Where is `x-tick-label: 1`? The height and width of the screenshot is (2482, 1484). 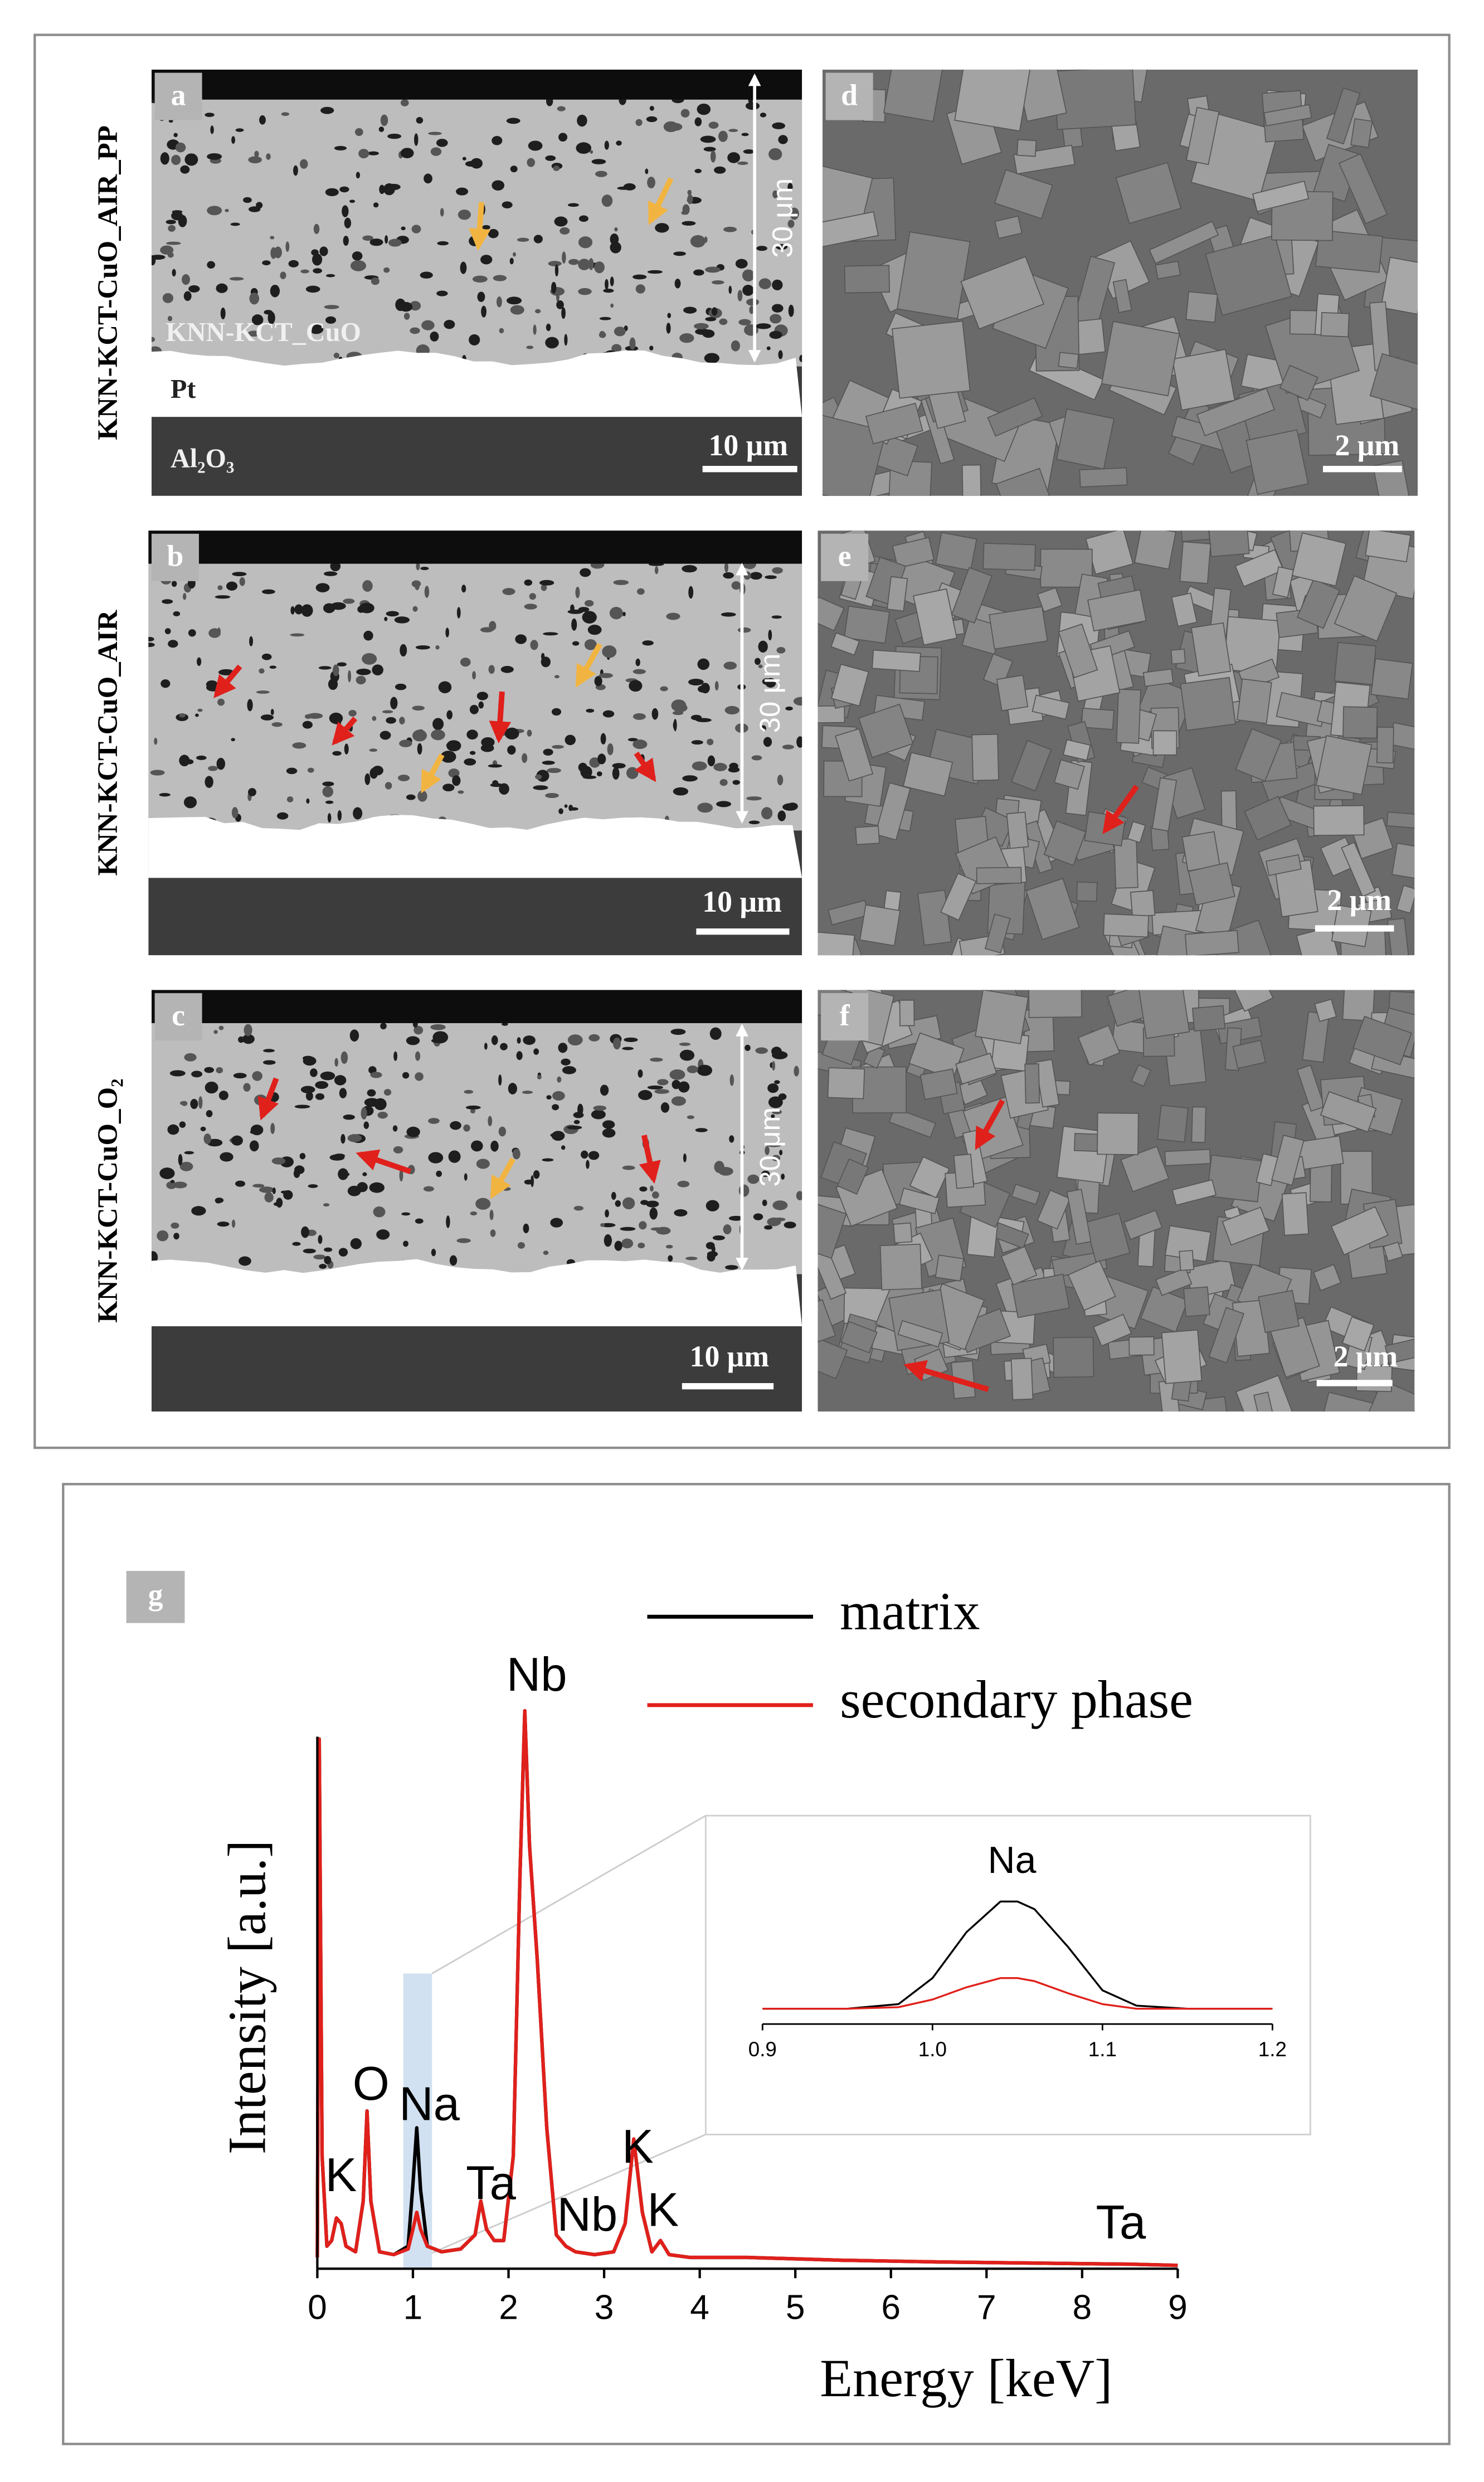 x-tick-label: 1 is located at coordinates (413, 2308).